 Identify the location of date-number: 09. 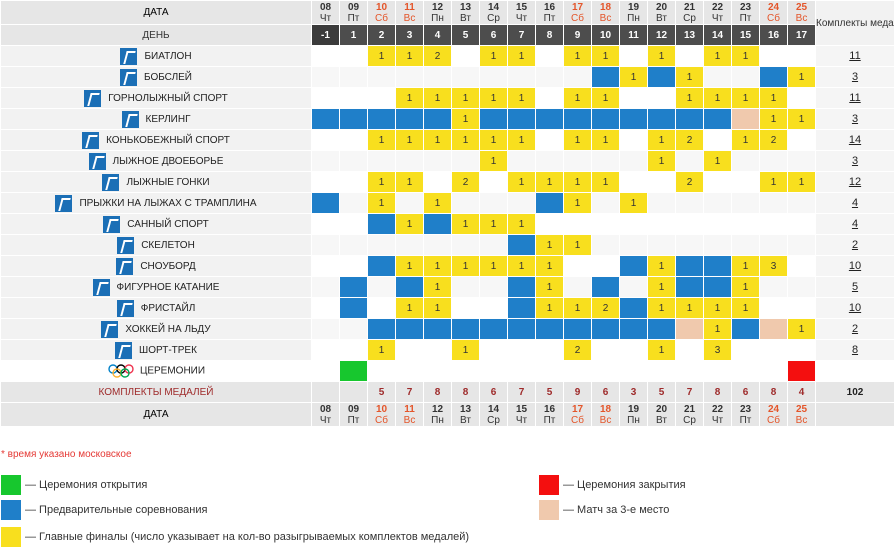
(353, 7).